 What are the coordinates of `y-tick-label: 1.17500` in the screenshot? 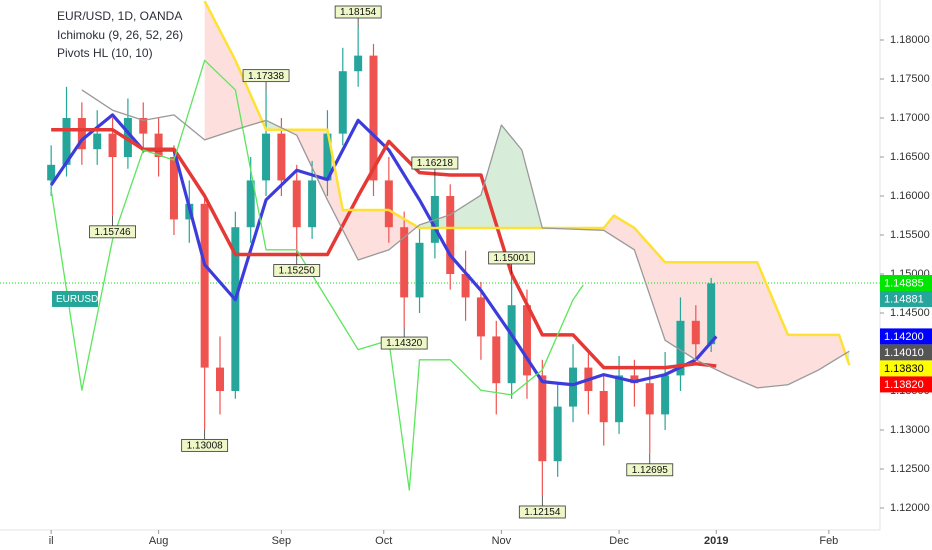 It's located at (910, 79).